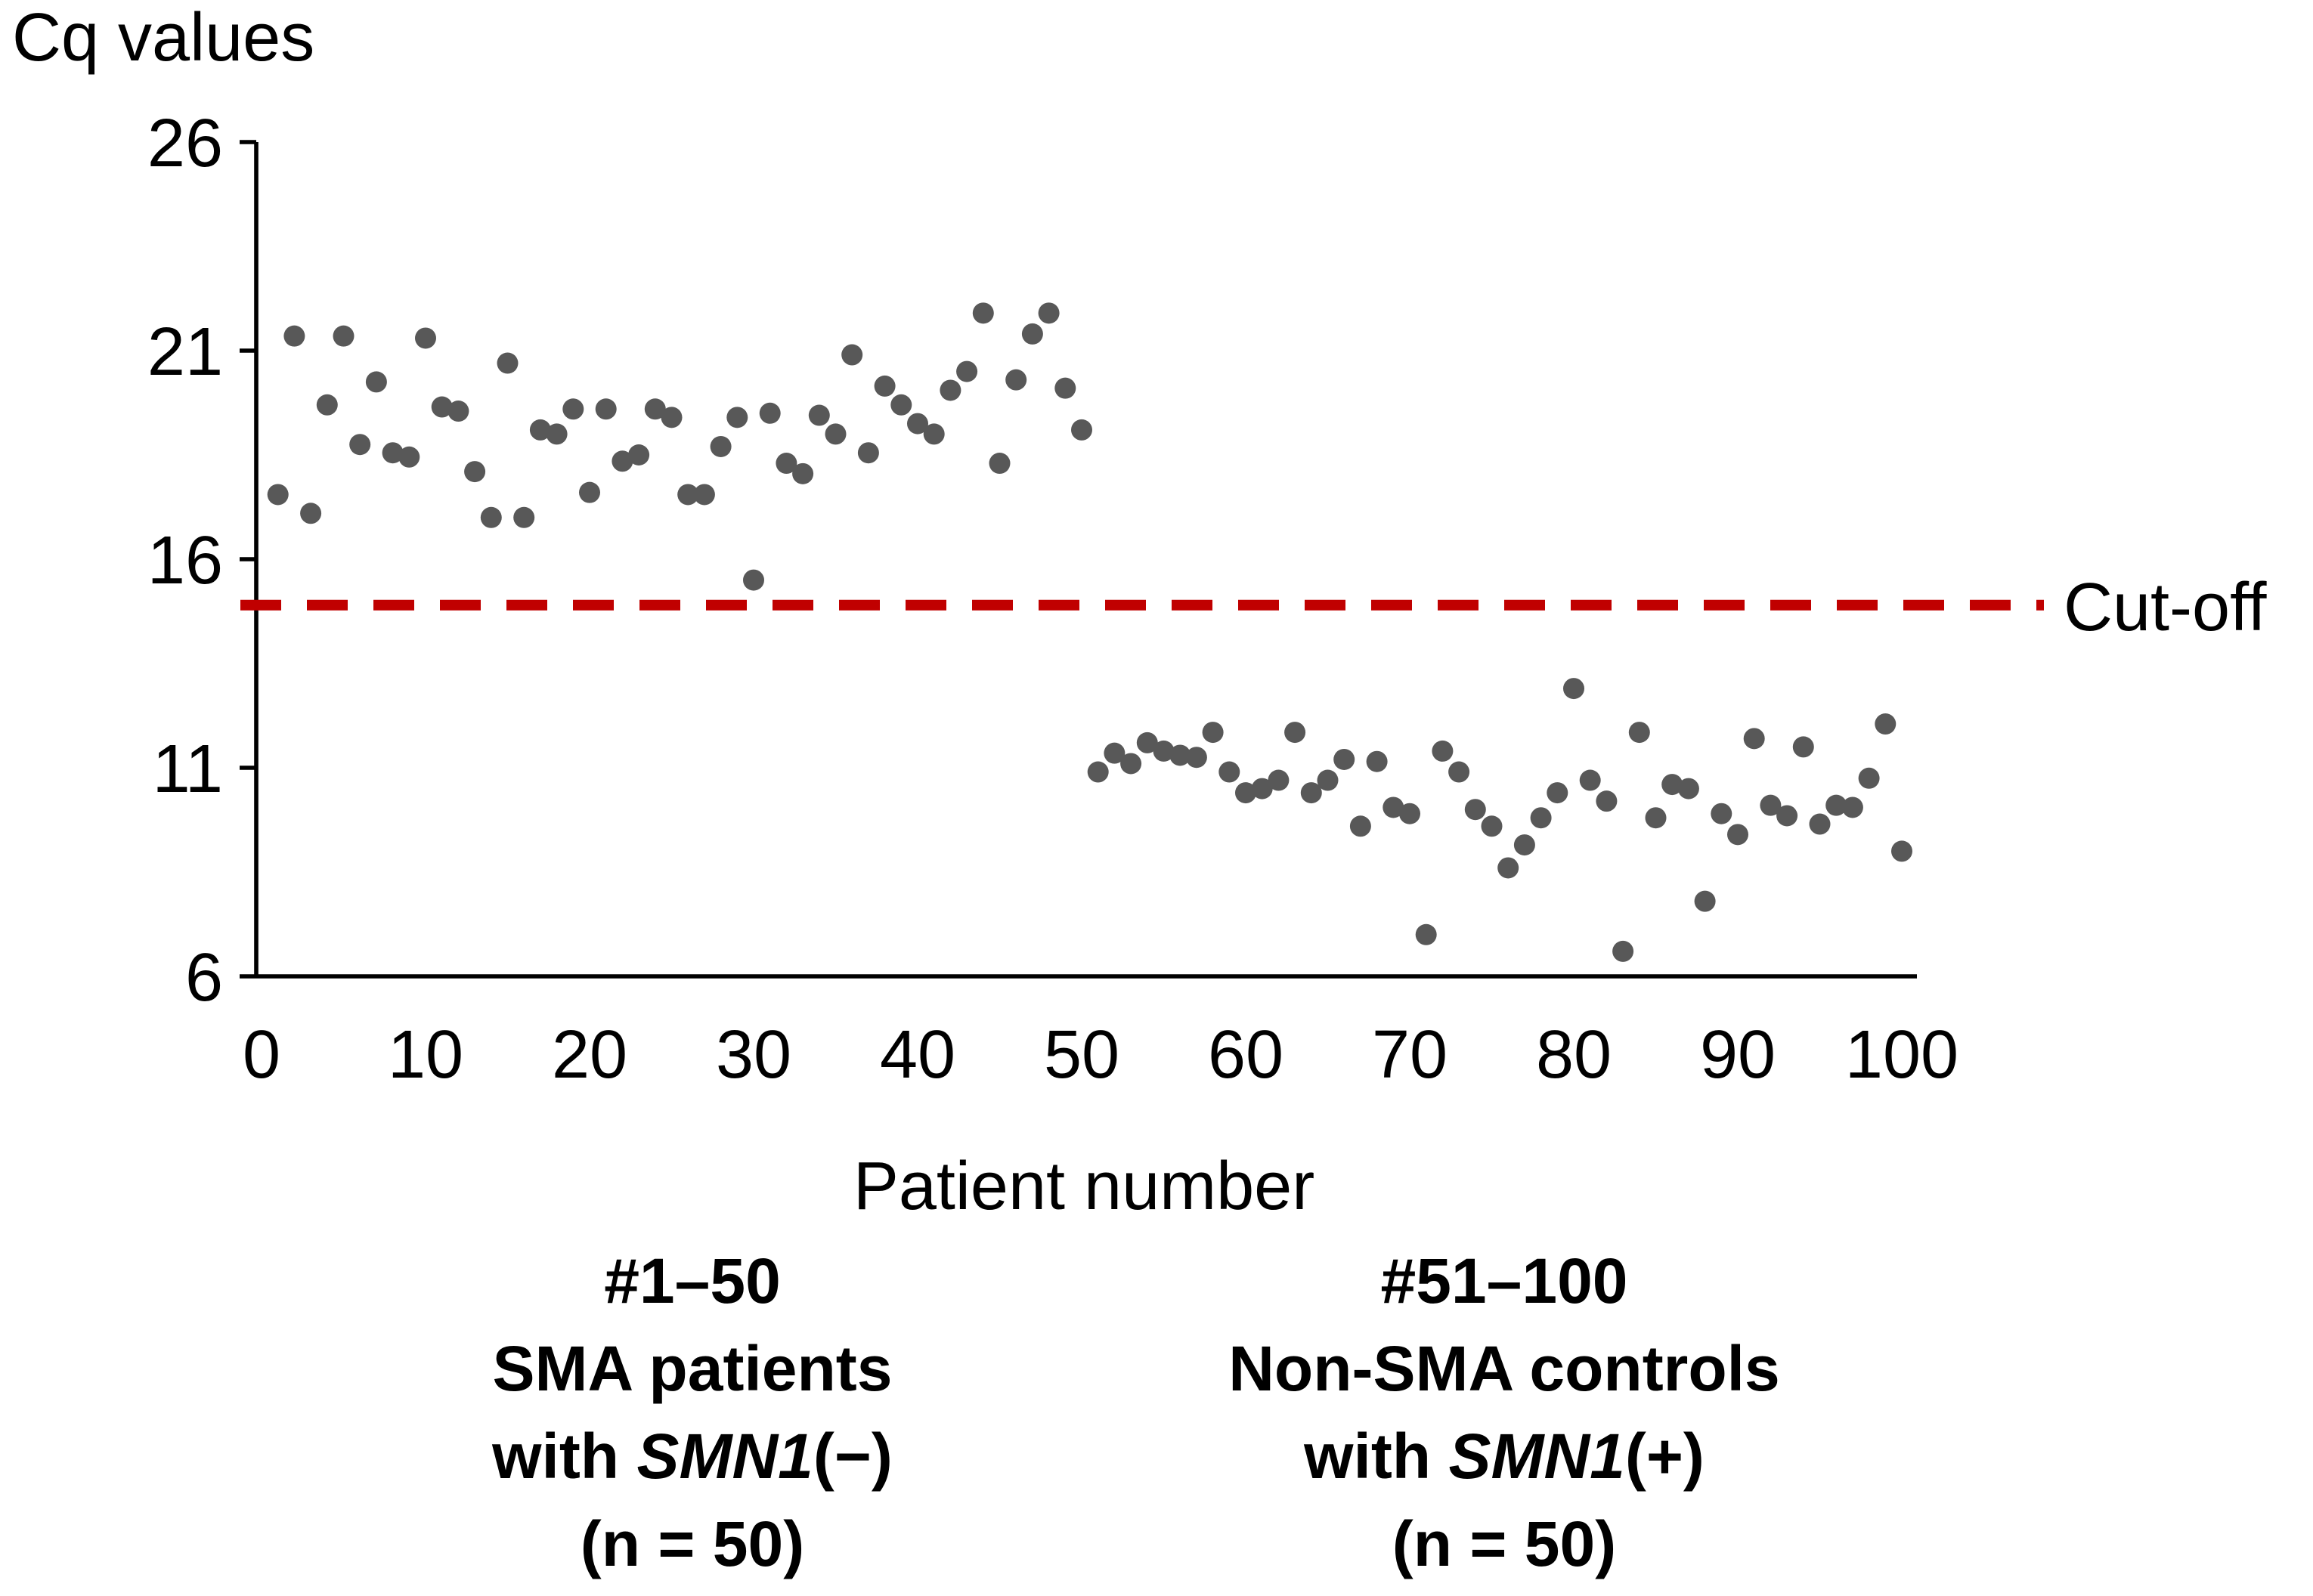 The image size is (2313, 1596). Describe the element at coordinates (163, 38) in the screenshot. I see `chart-title: Cq values` at that location.